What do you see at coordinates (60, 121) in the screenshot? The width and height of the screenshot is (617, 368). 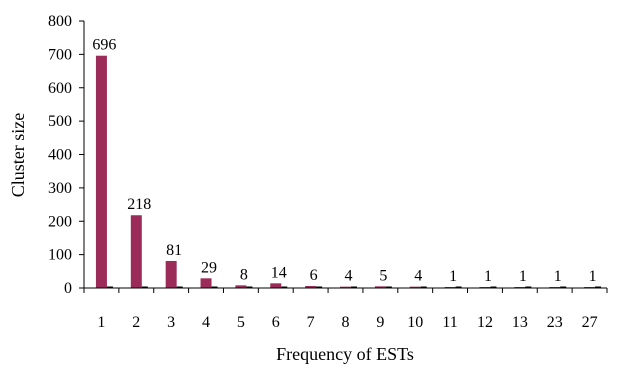 I see `y-tick-label: 500` at bounding box center [60, 121].